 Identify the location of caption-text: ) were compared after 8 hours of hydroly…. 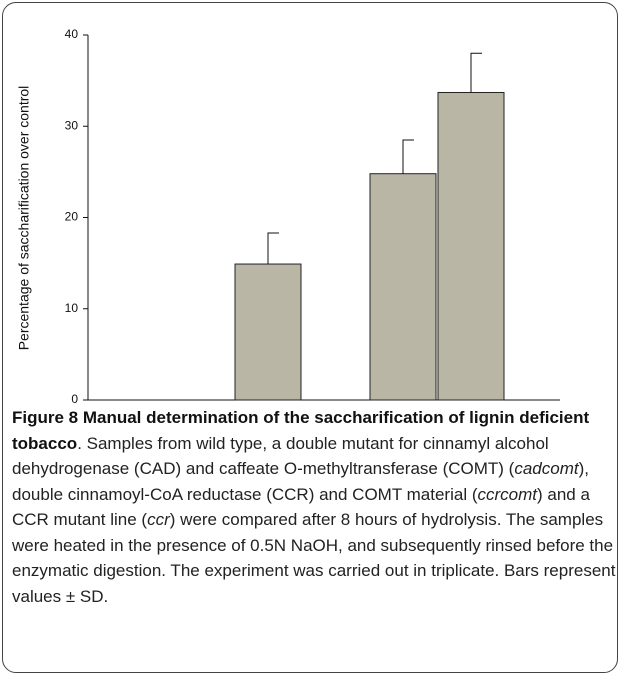
(314, 558).